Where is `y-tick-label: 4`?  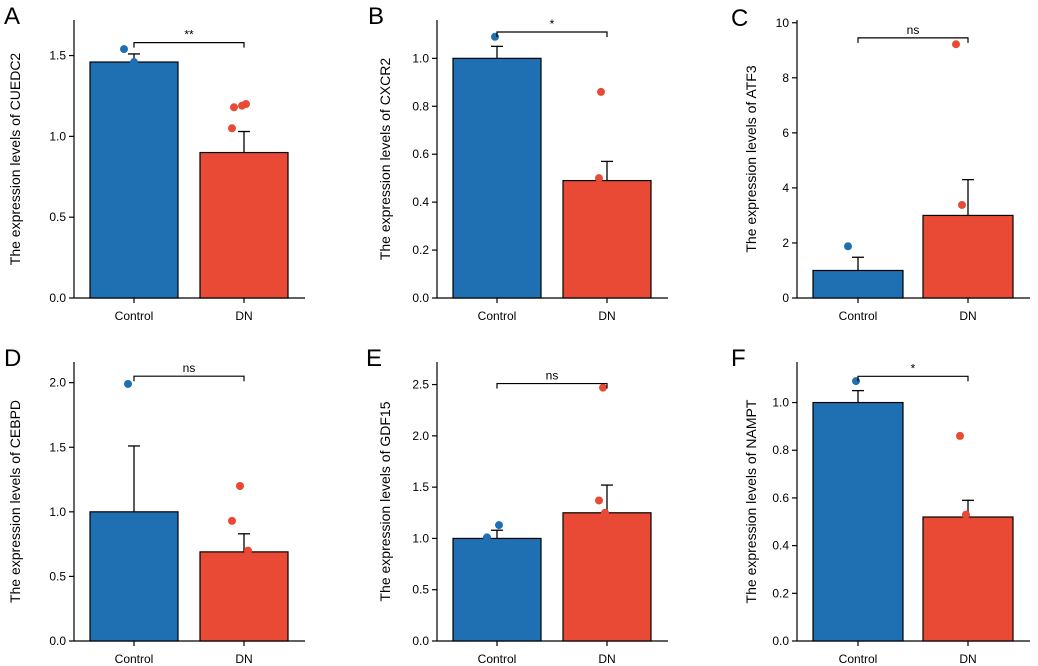
y-tick-label: 4 is located at coordinates (785, 188).